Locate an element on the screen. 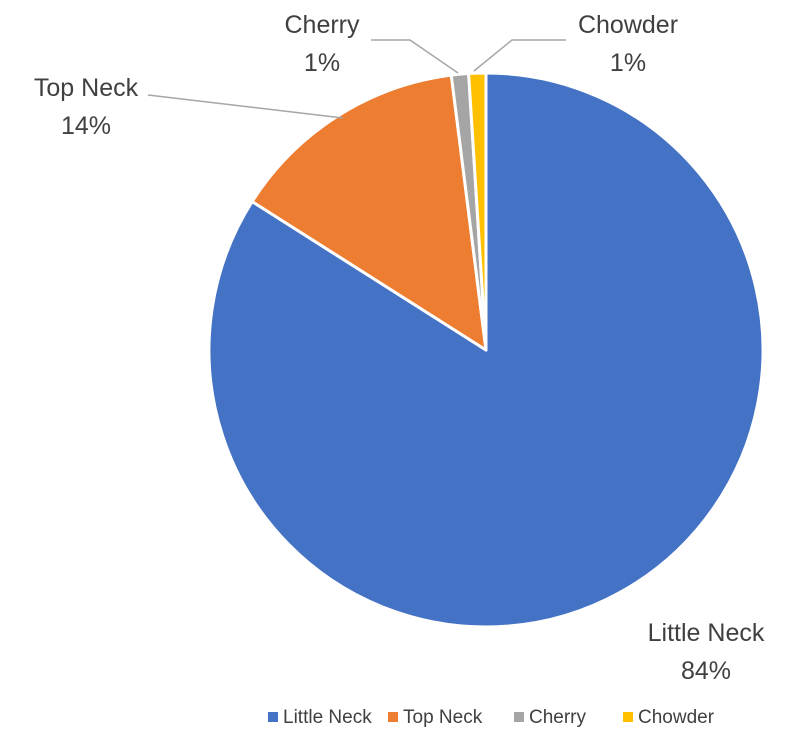 The image size is (785, 737). legend-label-cherry: Cherry is located at coordinates (558, 717).